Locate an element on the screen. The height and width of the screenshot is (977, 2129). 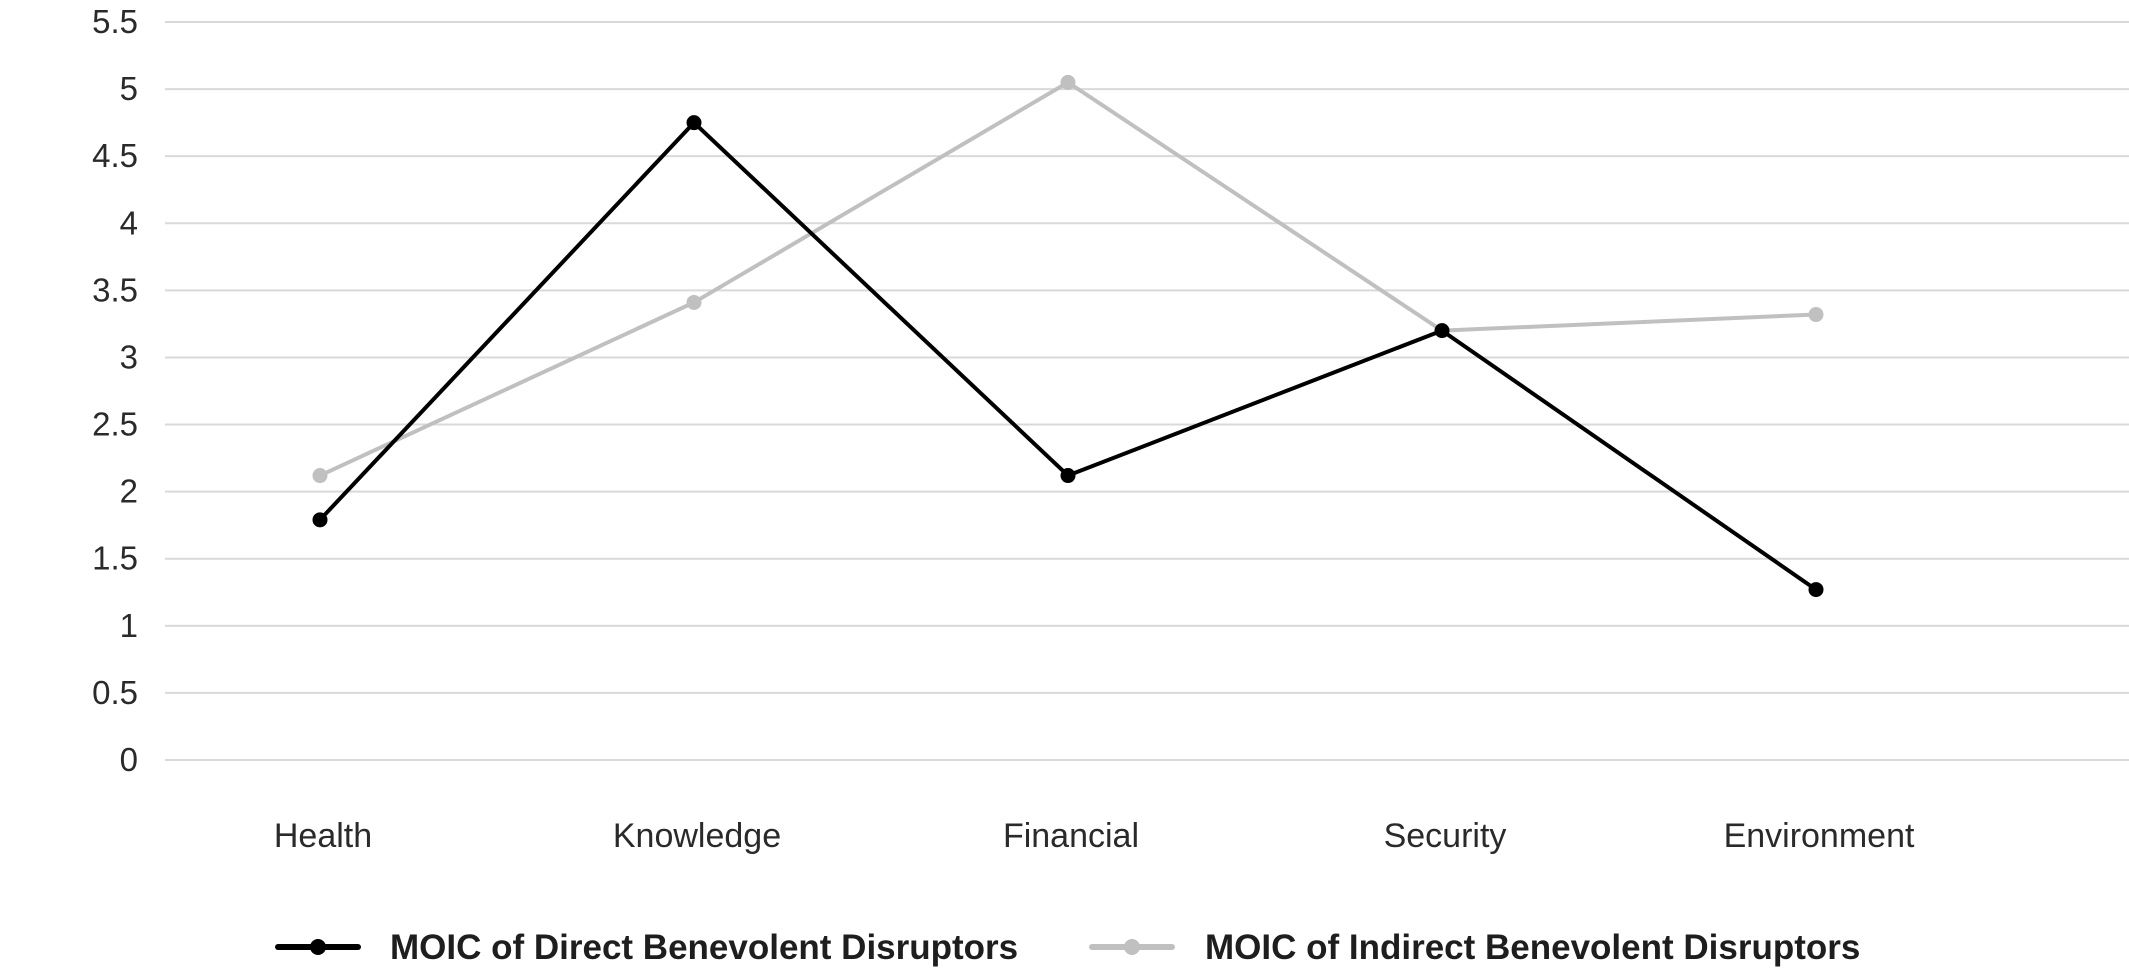
y-tick-label: 0 is located at coordinates (129, 759).